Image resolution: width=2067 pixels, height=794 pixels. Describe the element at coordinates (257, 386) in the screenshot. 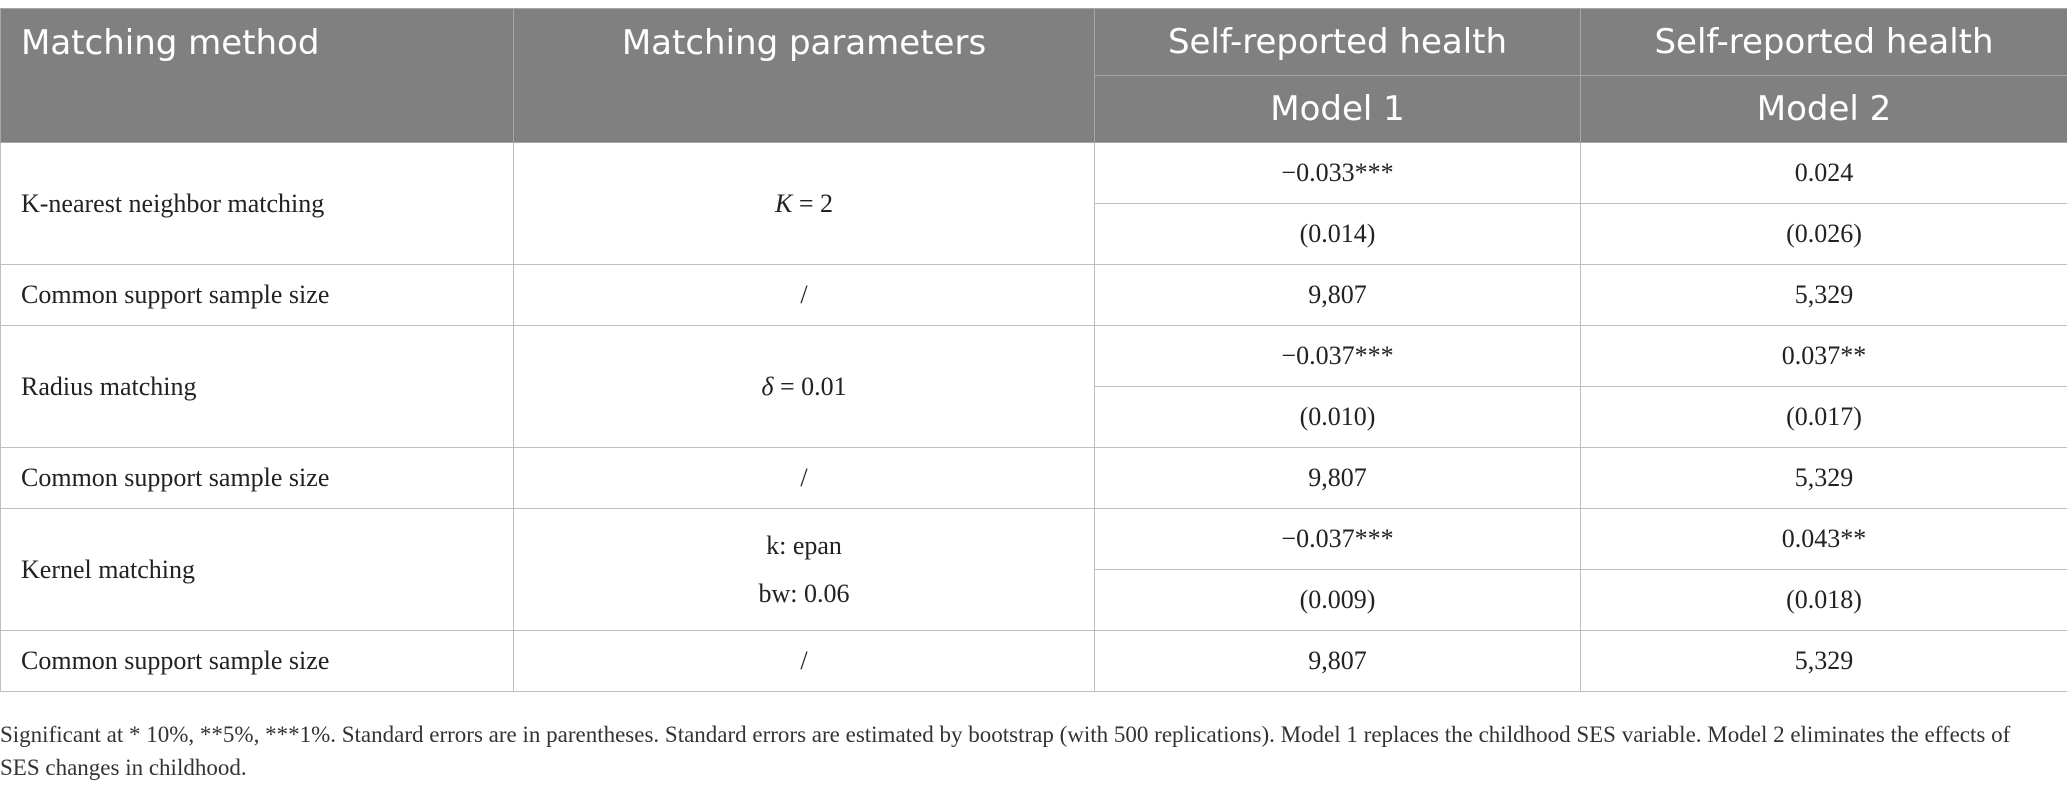

I see `row-label-radius: Radius matching` at that location.